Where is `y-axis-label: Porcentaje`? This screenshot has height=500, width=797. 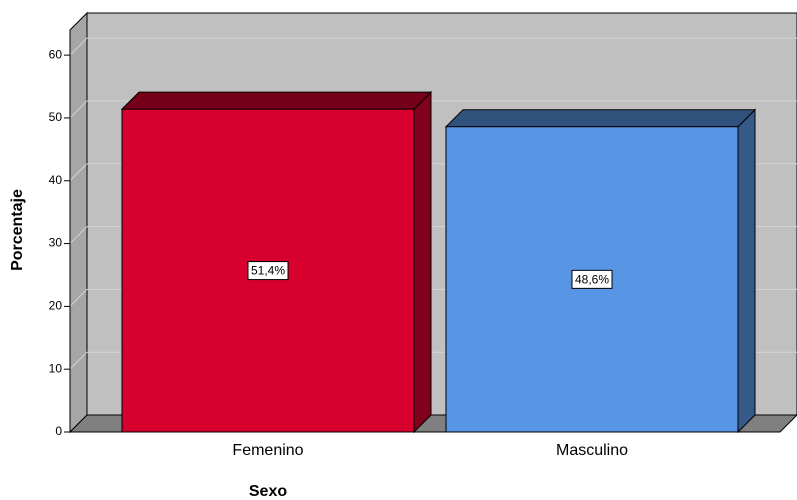
y-axis-label: Porcentaje is located at coordinates (17, 230).